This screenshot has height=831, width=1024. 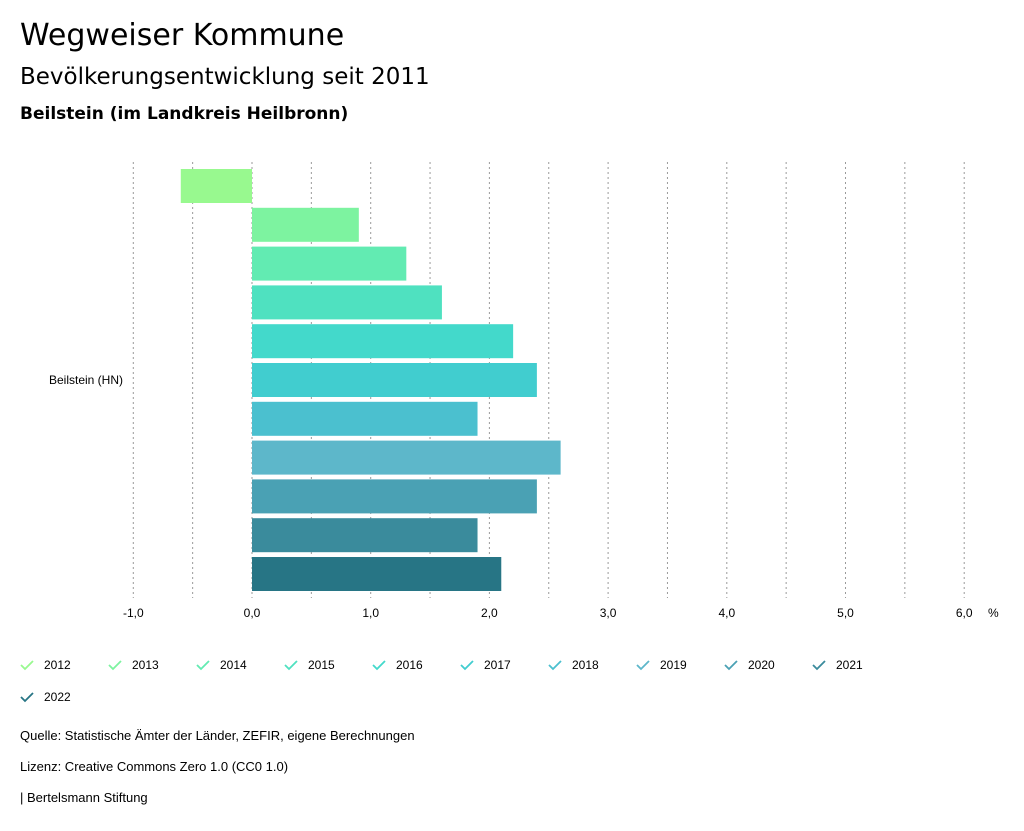 I want to click on x-tick-label: 6,0, so click(x=964, y=613).